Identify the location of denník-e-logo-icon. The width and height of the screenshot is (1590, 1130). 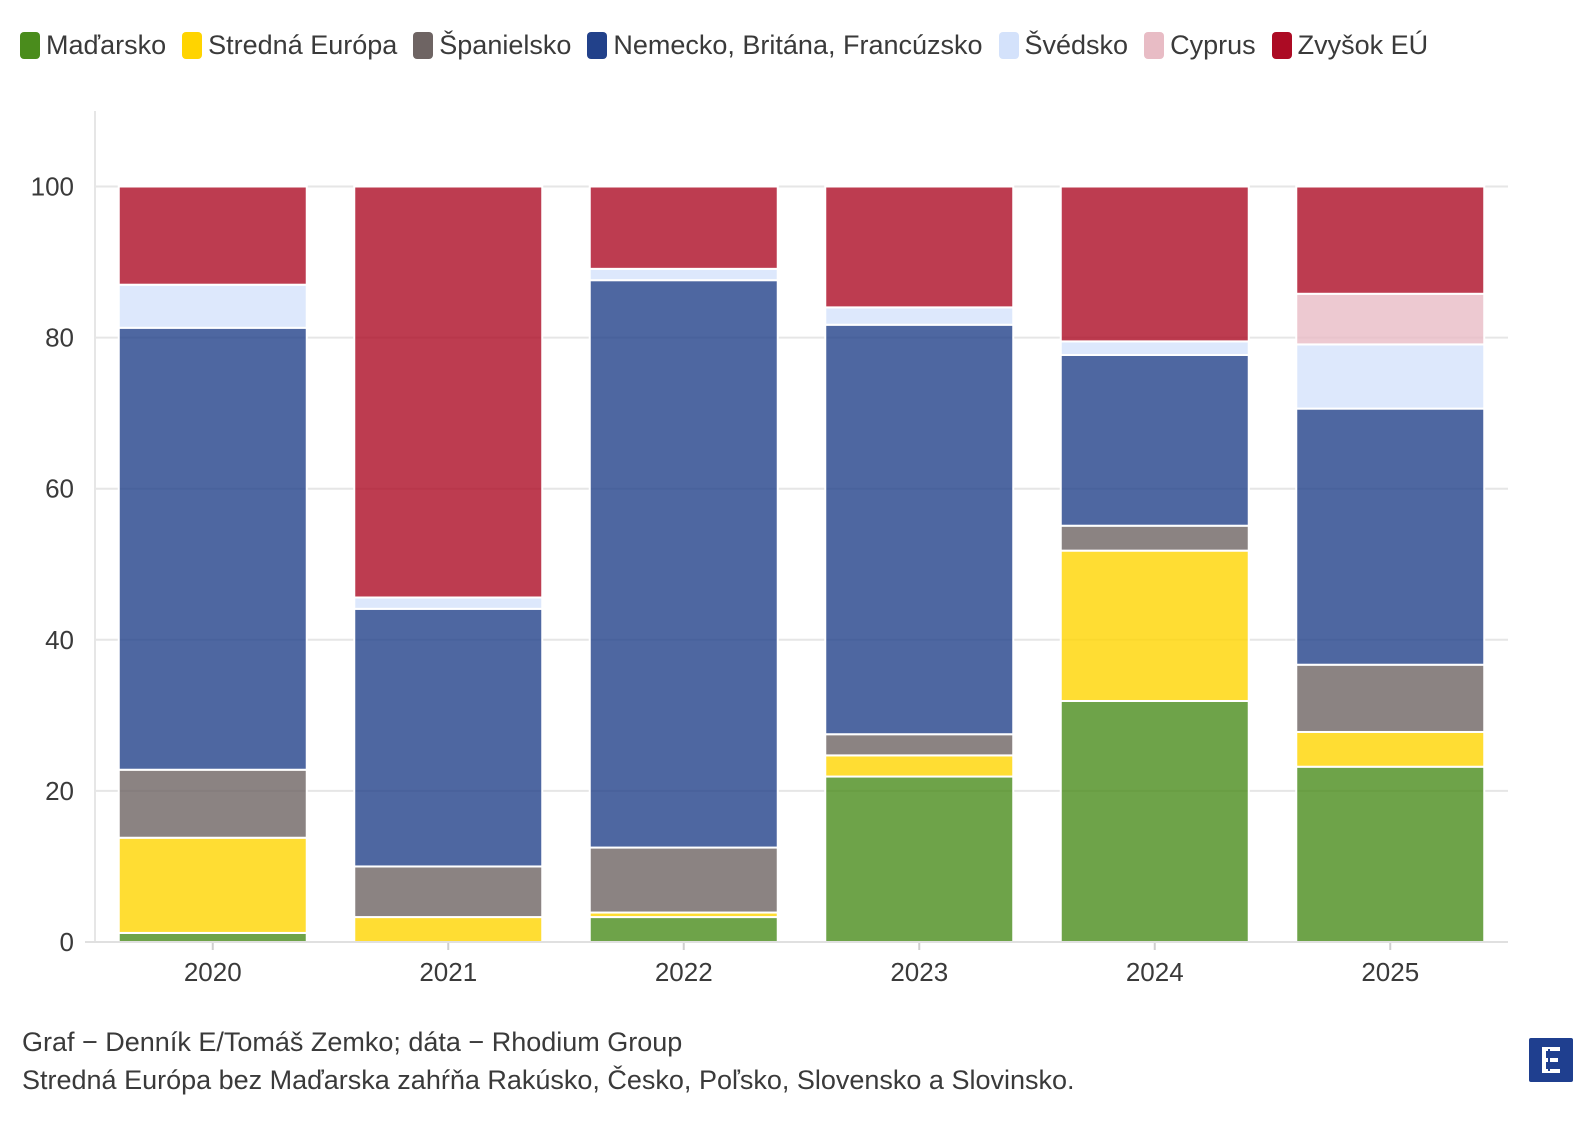
(1551, 1060).